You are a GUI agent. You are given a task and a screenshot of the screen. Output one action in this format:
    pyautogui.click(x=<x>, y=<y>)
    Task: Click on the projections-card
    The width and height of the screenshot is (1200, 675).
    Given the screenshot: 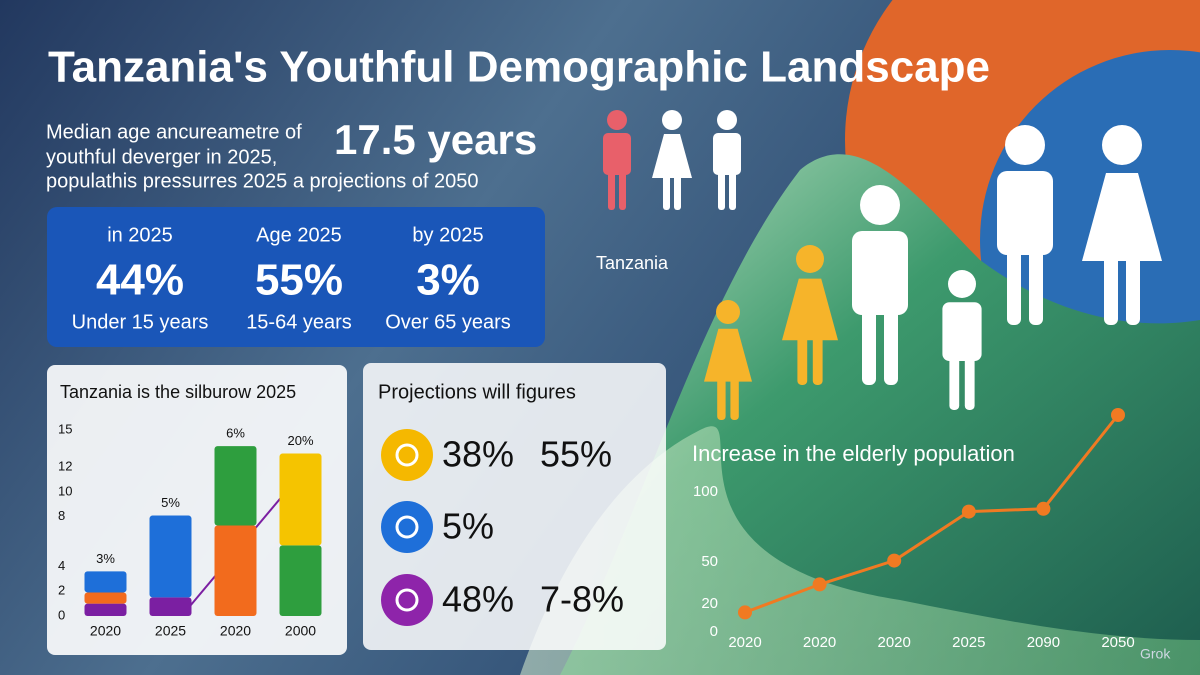 What is the action you would take?
    pyautogui.click(x=514, y=506)
    